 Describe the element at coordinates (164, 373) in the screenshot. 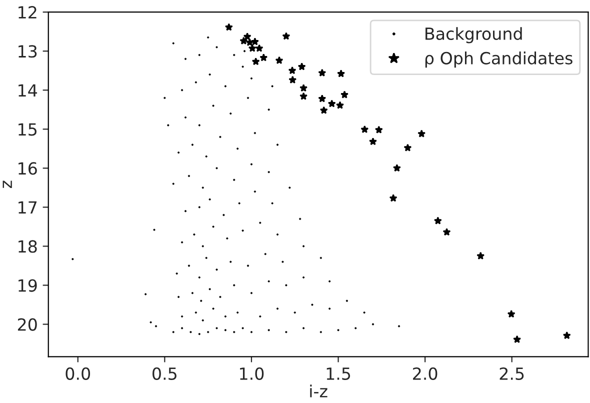

I see `x-tick-label: 0.5` at that location.